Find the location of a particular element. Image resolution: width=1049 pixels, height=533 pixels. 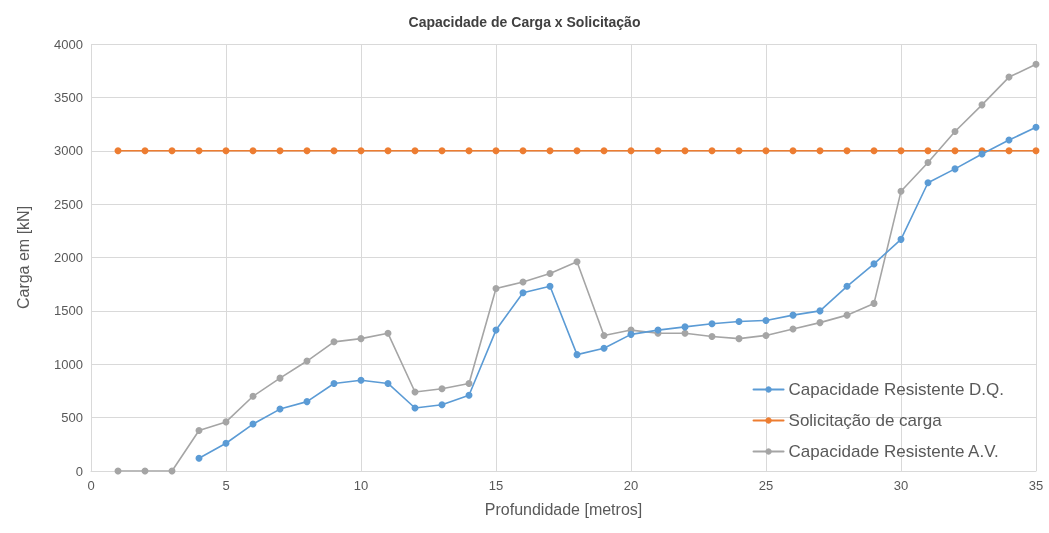

x-axis-title: Profundidade [metros] is located at coordinates (563, 509).